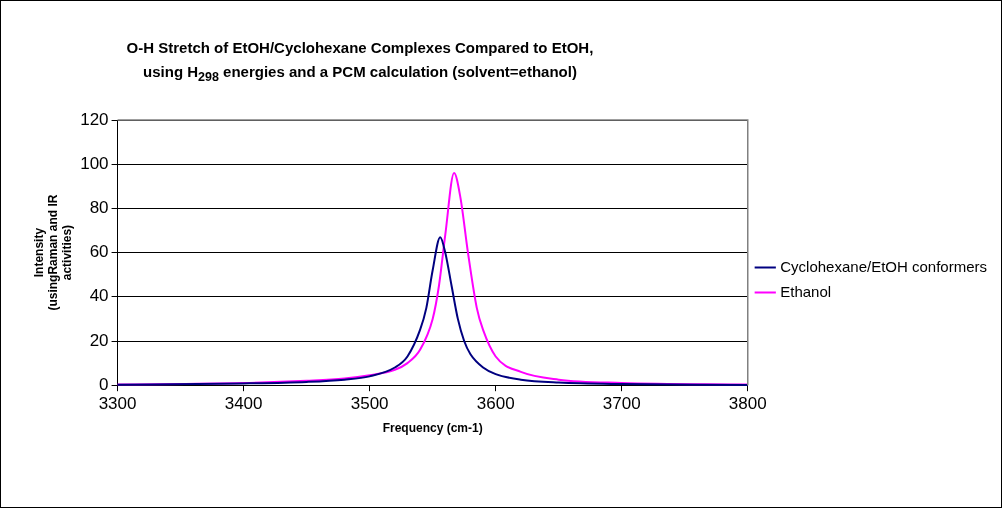 The height and width of the screenshot is (508, 1002). I want to click on x-tick-label: 3300, so click(117, 404).